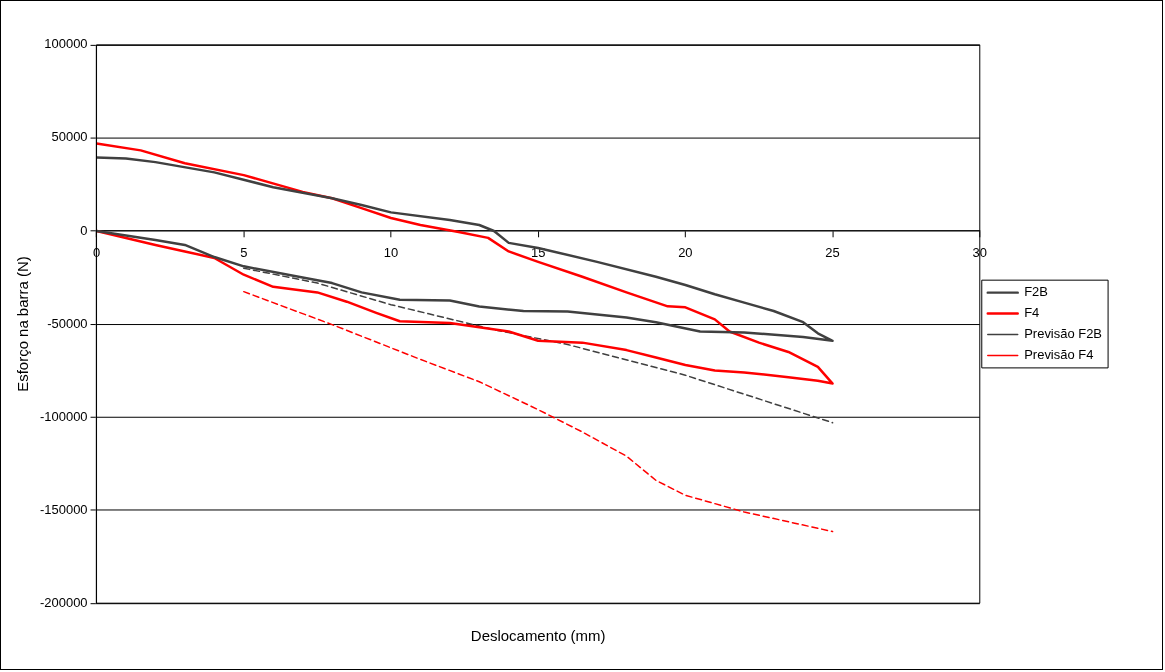 This screenshot has height=672, width=1165. Describe the element at coordinates (69, 137) in the screenshot. I see `y-tick-label: 50000` at that location.